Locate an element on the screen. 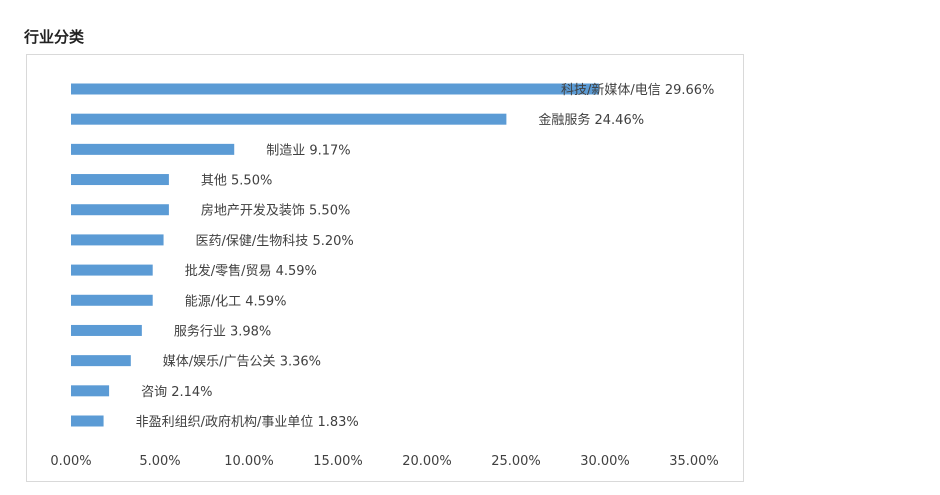 This screenshot has width=940, height=495. x-tick-label-1: 5.00% is located at coordinates (159, 461).